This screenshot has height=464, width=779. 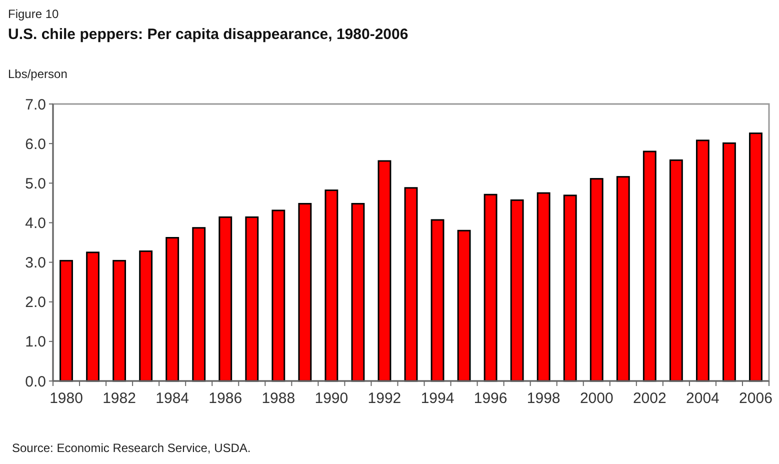 I want to click on x-tick-label: 2004, so click(x=703, y=398).